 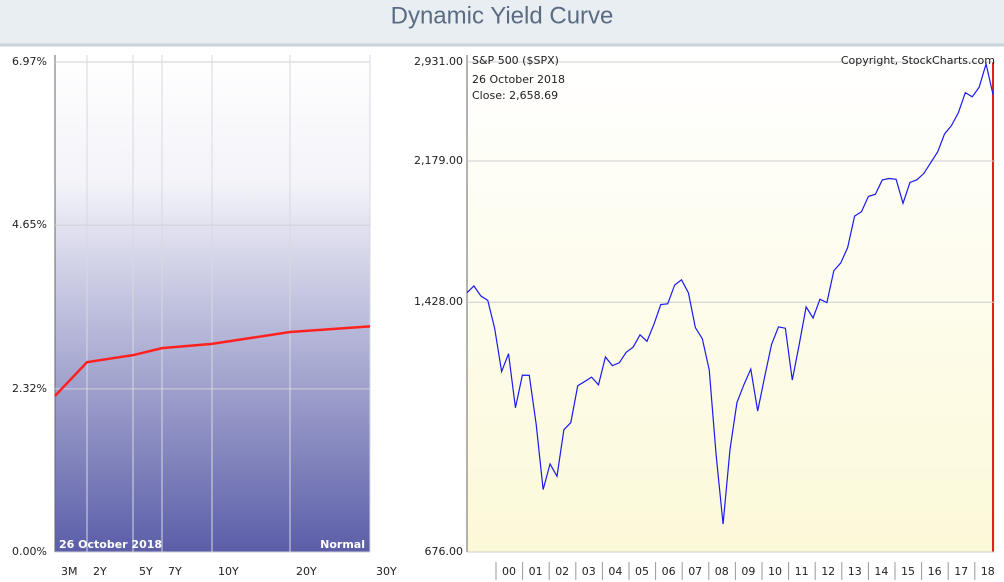 I want to click on y-tick-label: 2,179.00, so click(x=438, y=160).